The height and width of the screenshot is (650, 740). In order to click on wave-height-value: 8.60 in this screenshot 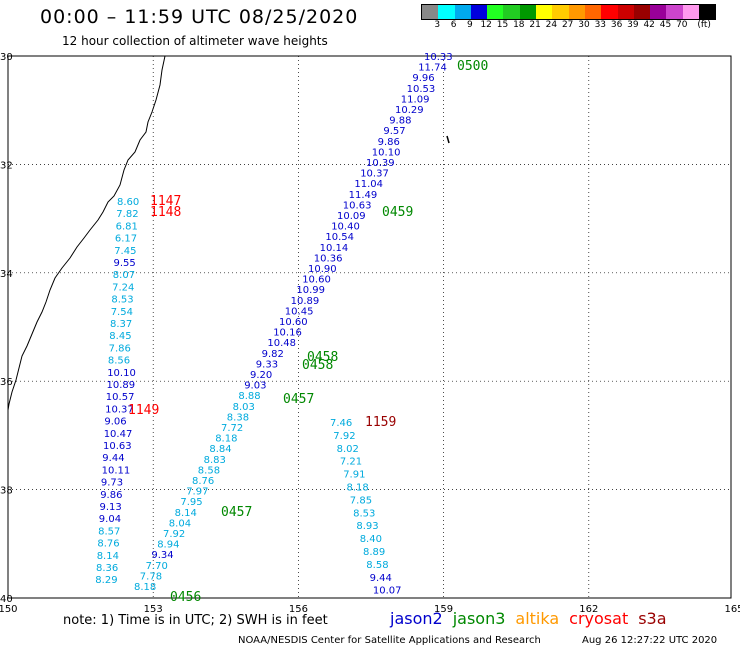, I will do `click(128, 202)`.